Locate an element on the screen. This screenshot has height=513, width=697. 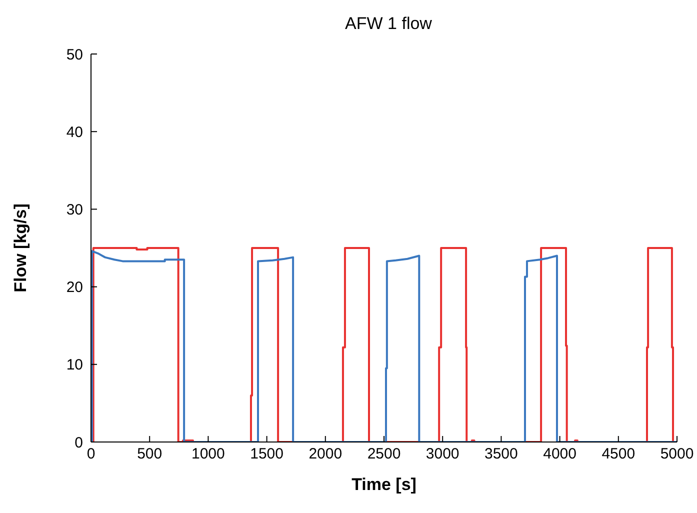
y-tick-label: 0 is located at coordinates (78, 443).